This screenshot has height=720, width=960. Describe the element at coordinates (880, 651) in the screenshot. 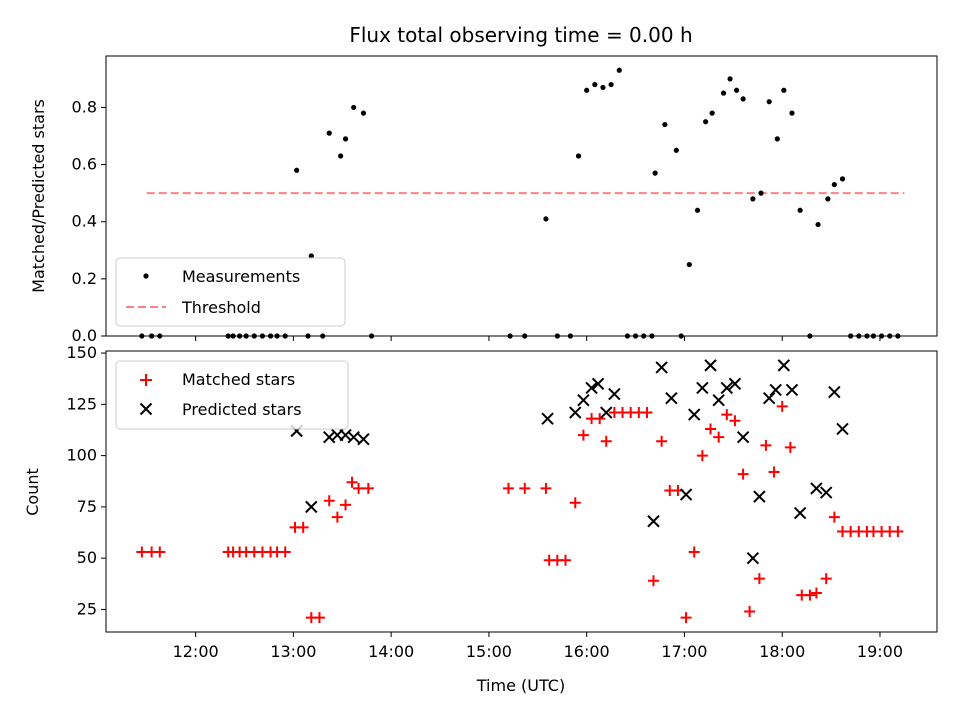

I see `bottom-x-tick-label: 19:00` at that location.